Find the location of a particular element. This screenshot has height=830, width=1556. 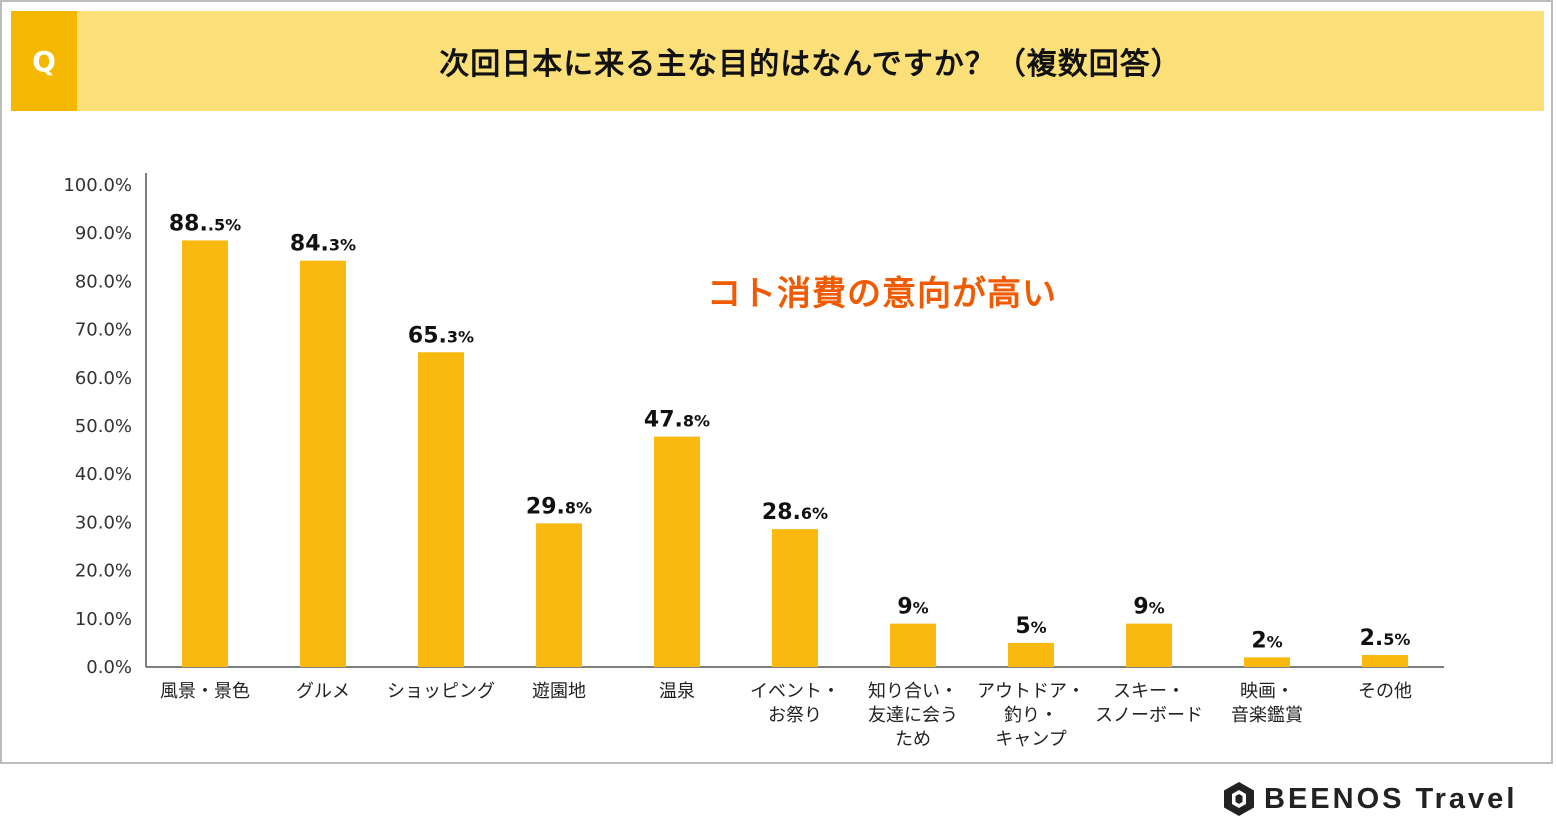

y-tick-label: 60.0% is located at coordinates (103, 378).